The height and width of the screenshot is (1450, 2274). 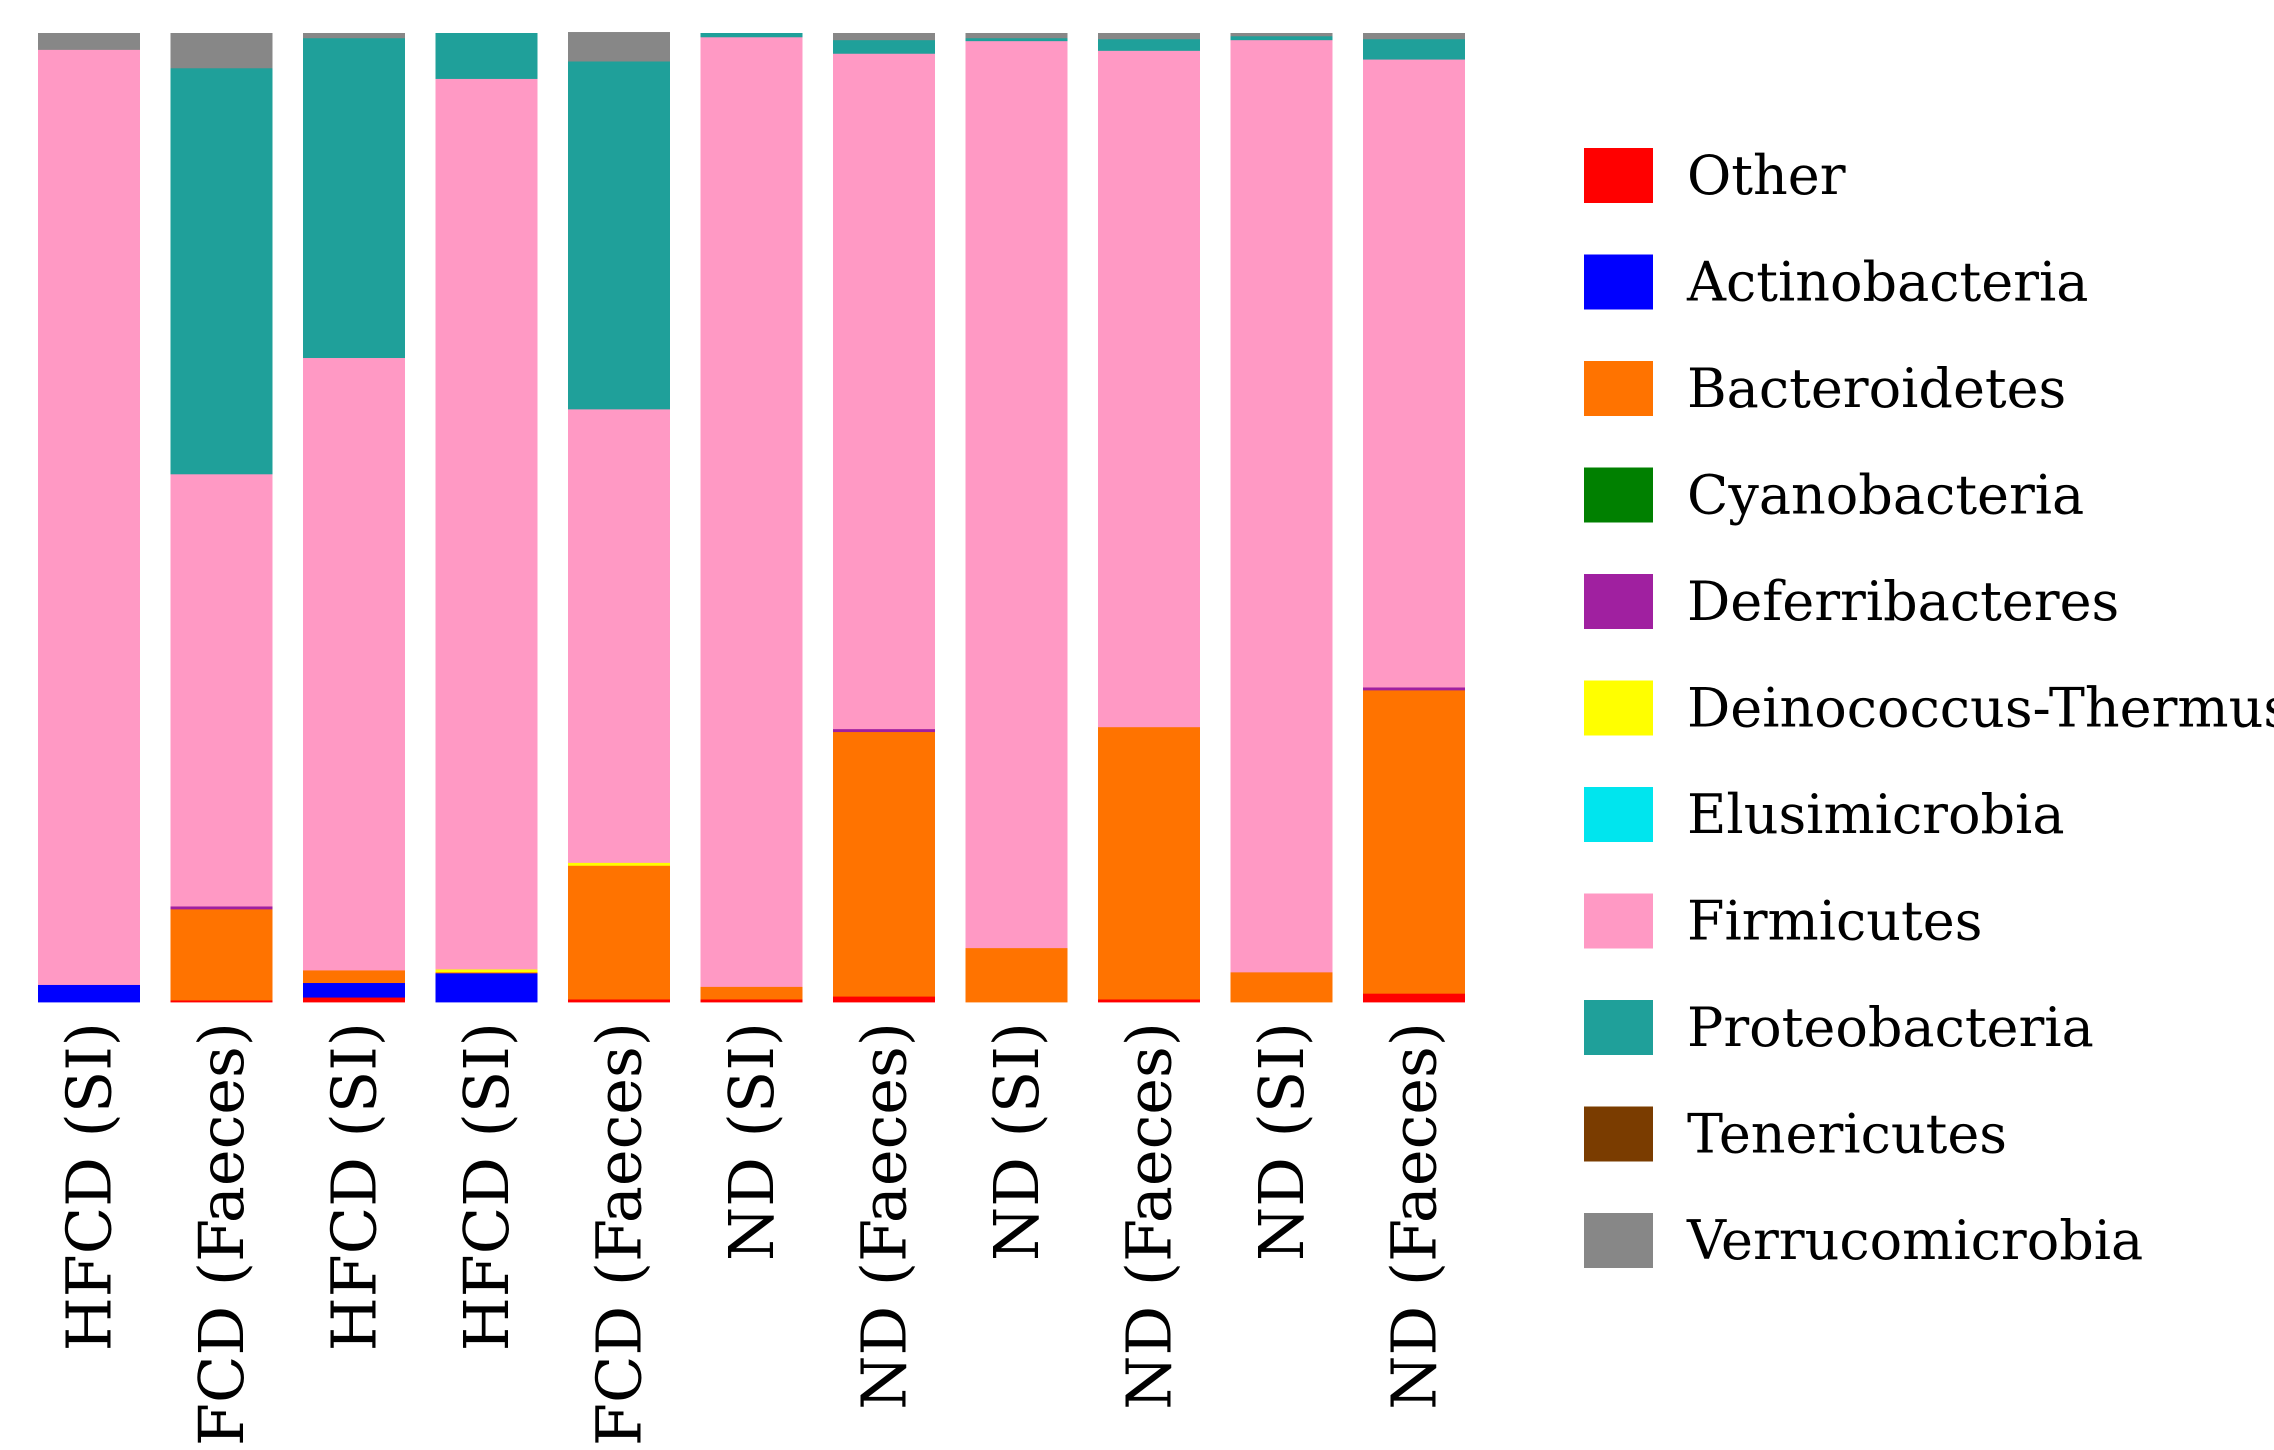 I want to click on bar-1-segment-firmicutes, so click(x=89, y=517).